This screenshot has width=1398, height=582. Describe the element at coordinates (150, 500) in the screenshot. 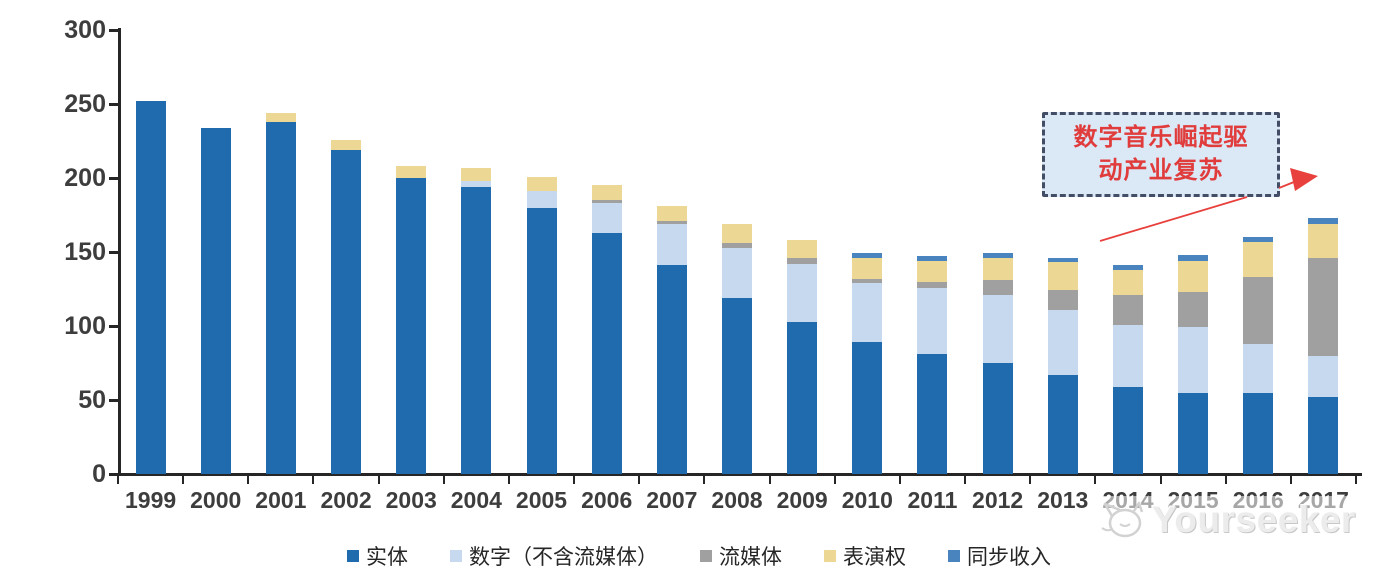

I see `x-axis-label: 1999` at that location.